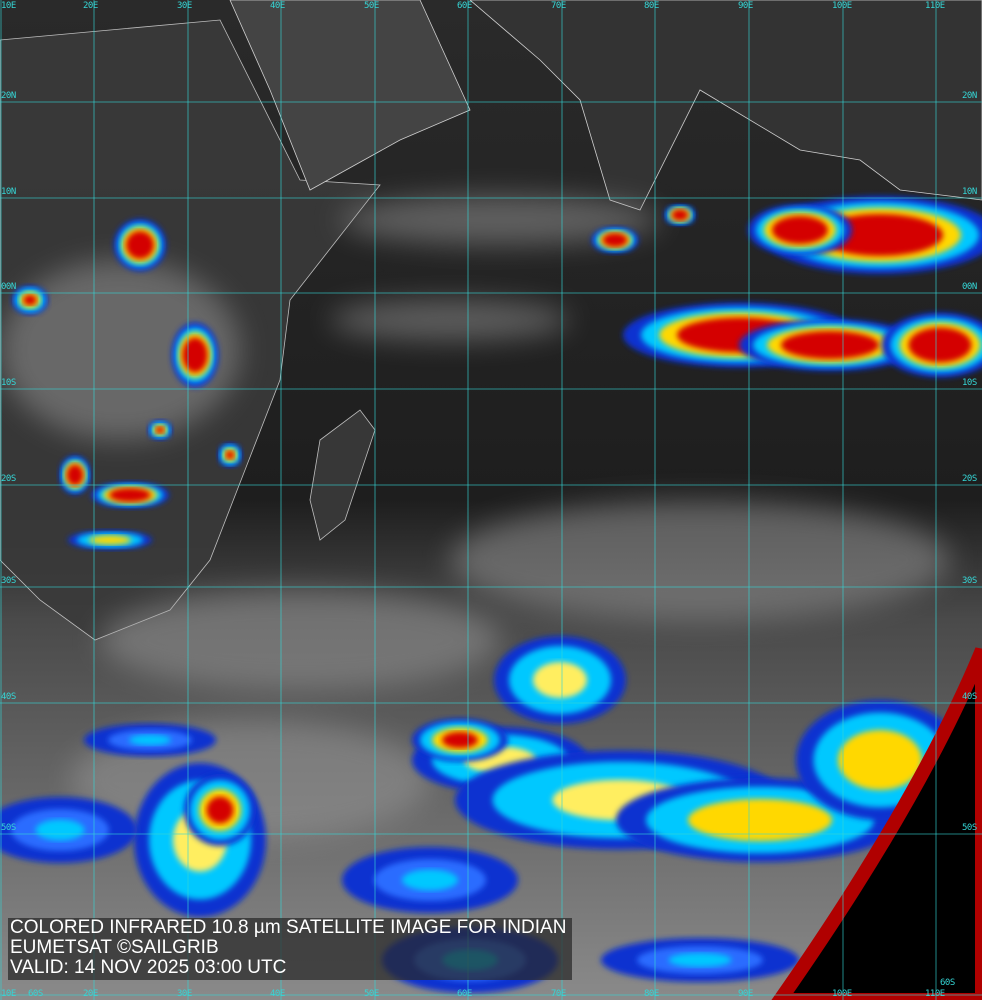  Describe the element at coordinates (651, 6) in the screenshot. I see `longitude-label-top: 80E` at that location.